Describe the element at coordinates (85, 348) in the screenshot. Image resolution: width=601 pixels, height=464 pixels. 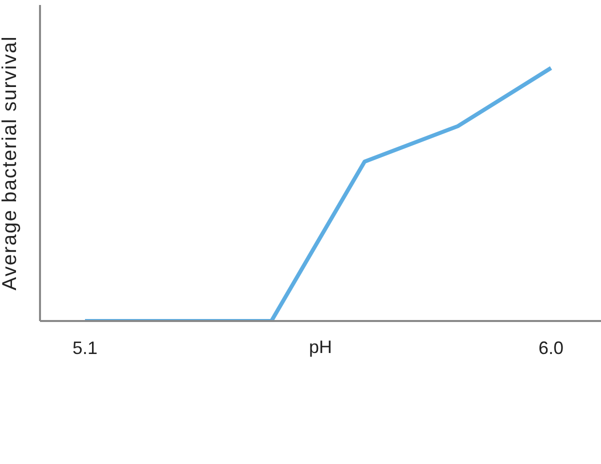
I see `x-tick-label: 5.1` at that location.